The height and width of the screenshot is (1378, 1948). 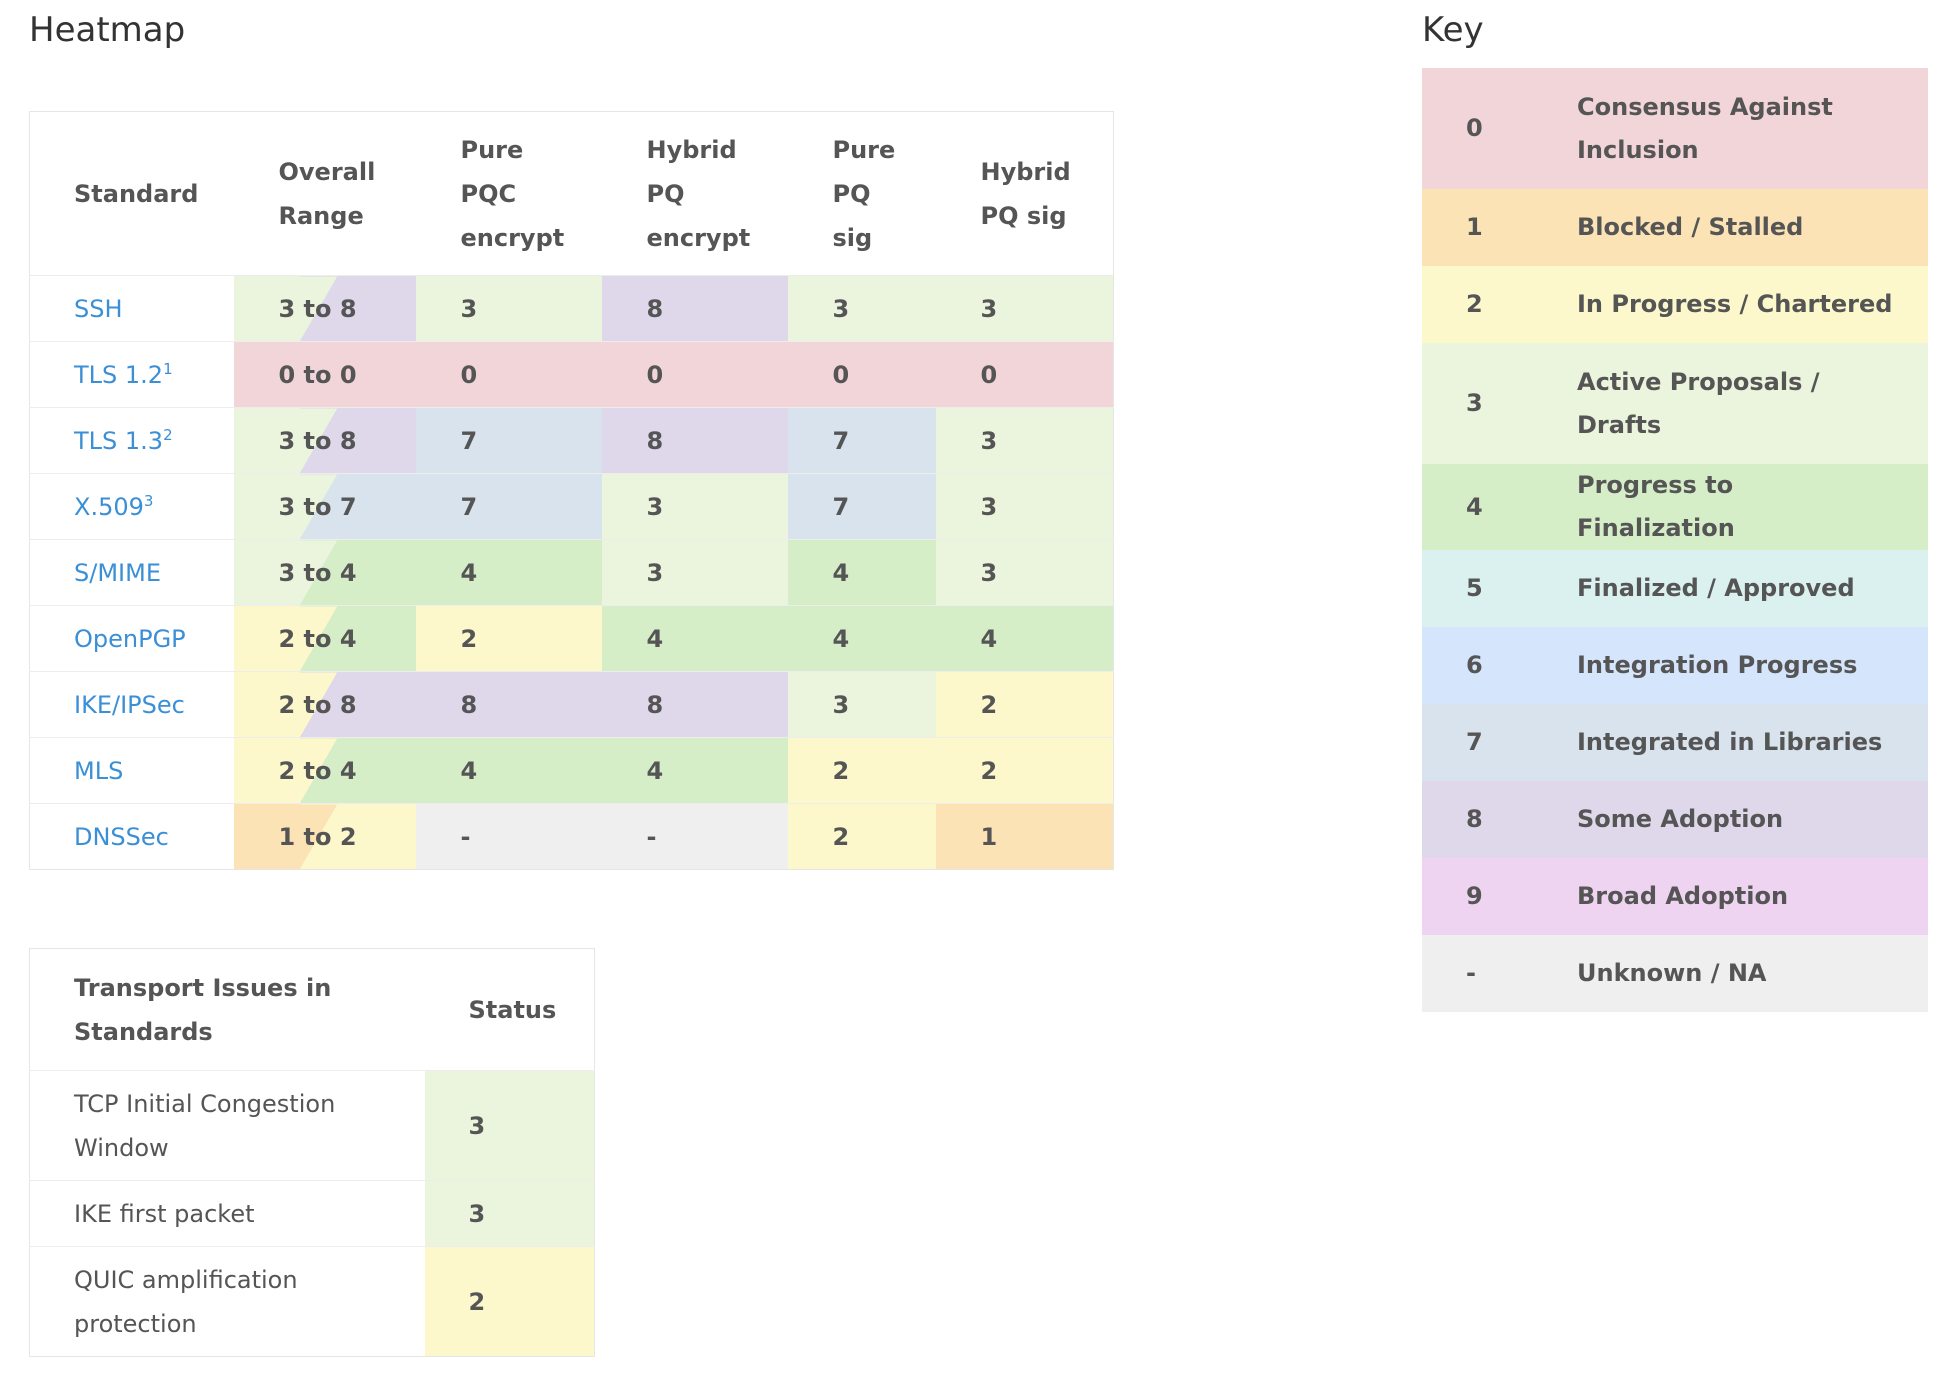 I want to click on standard-link: MLS, so click(x=131, y=770).